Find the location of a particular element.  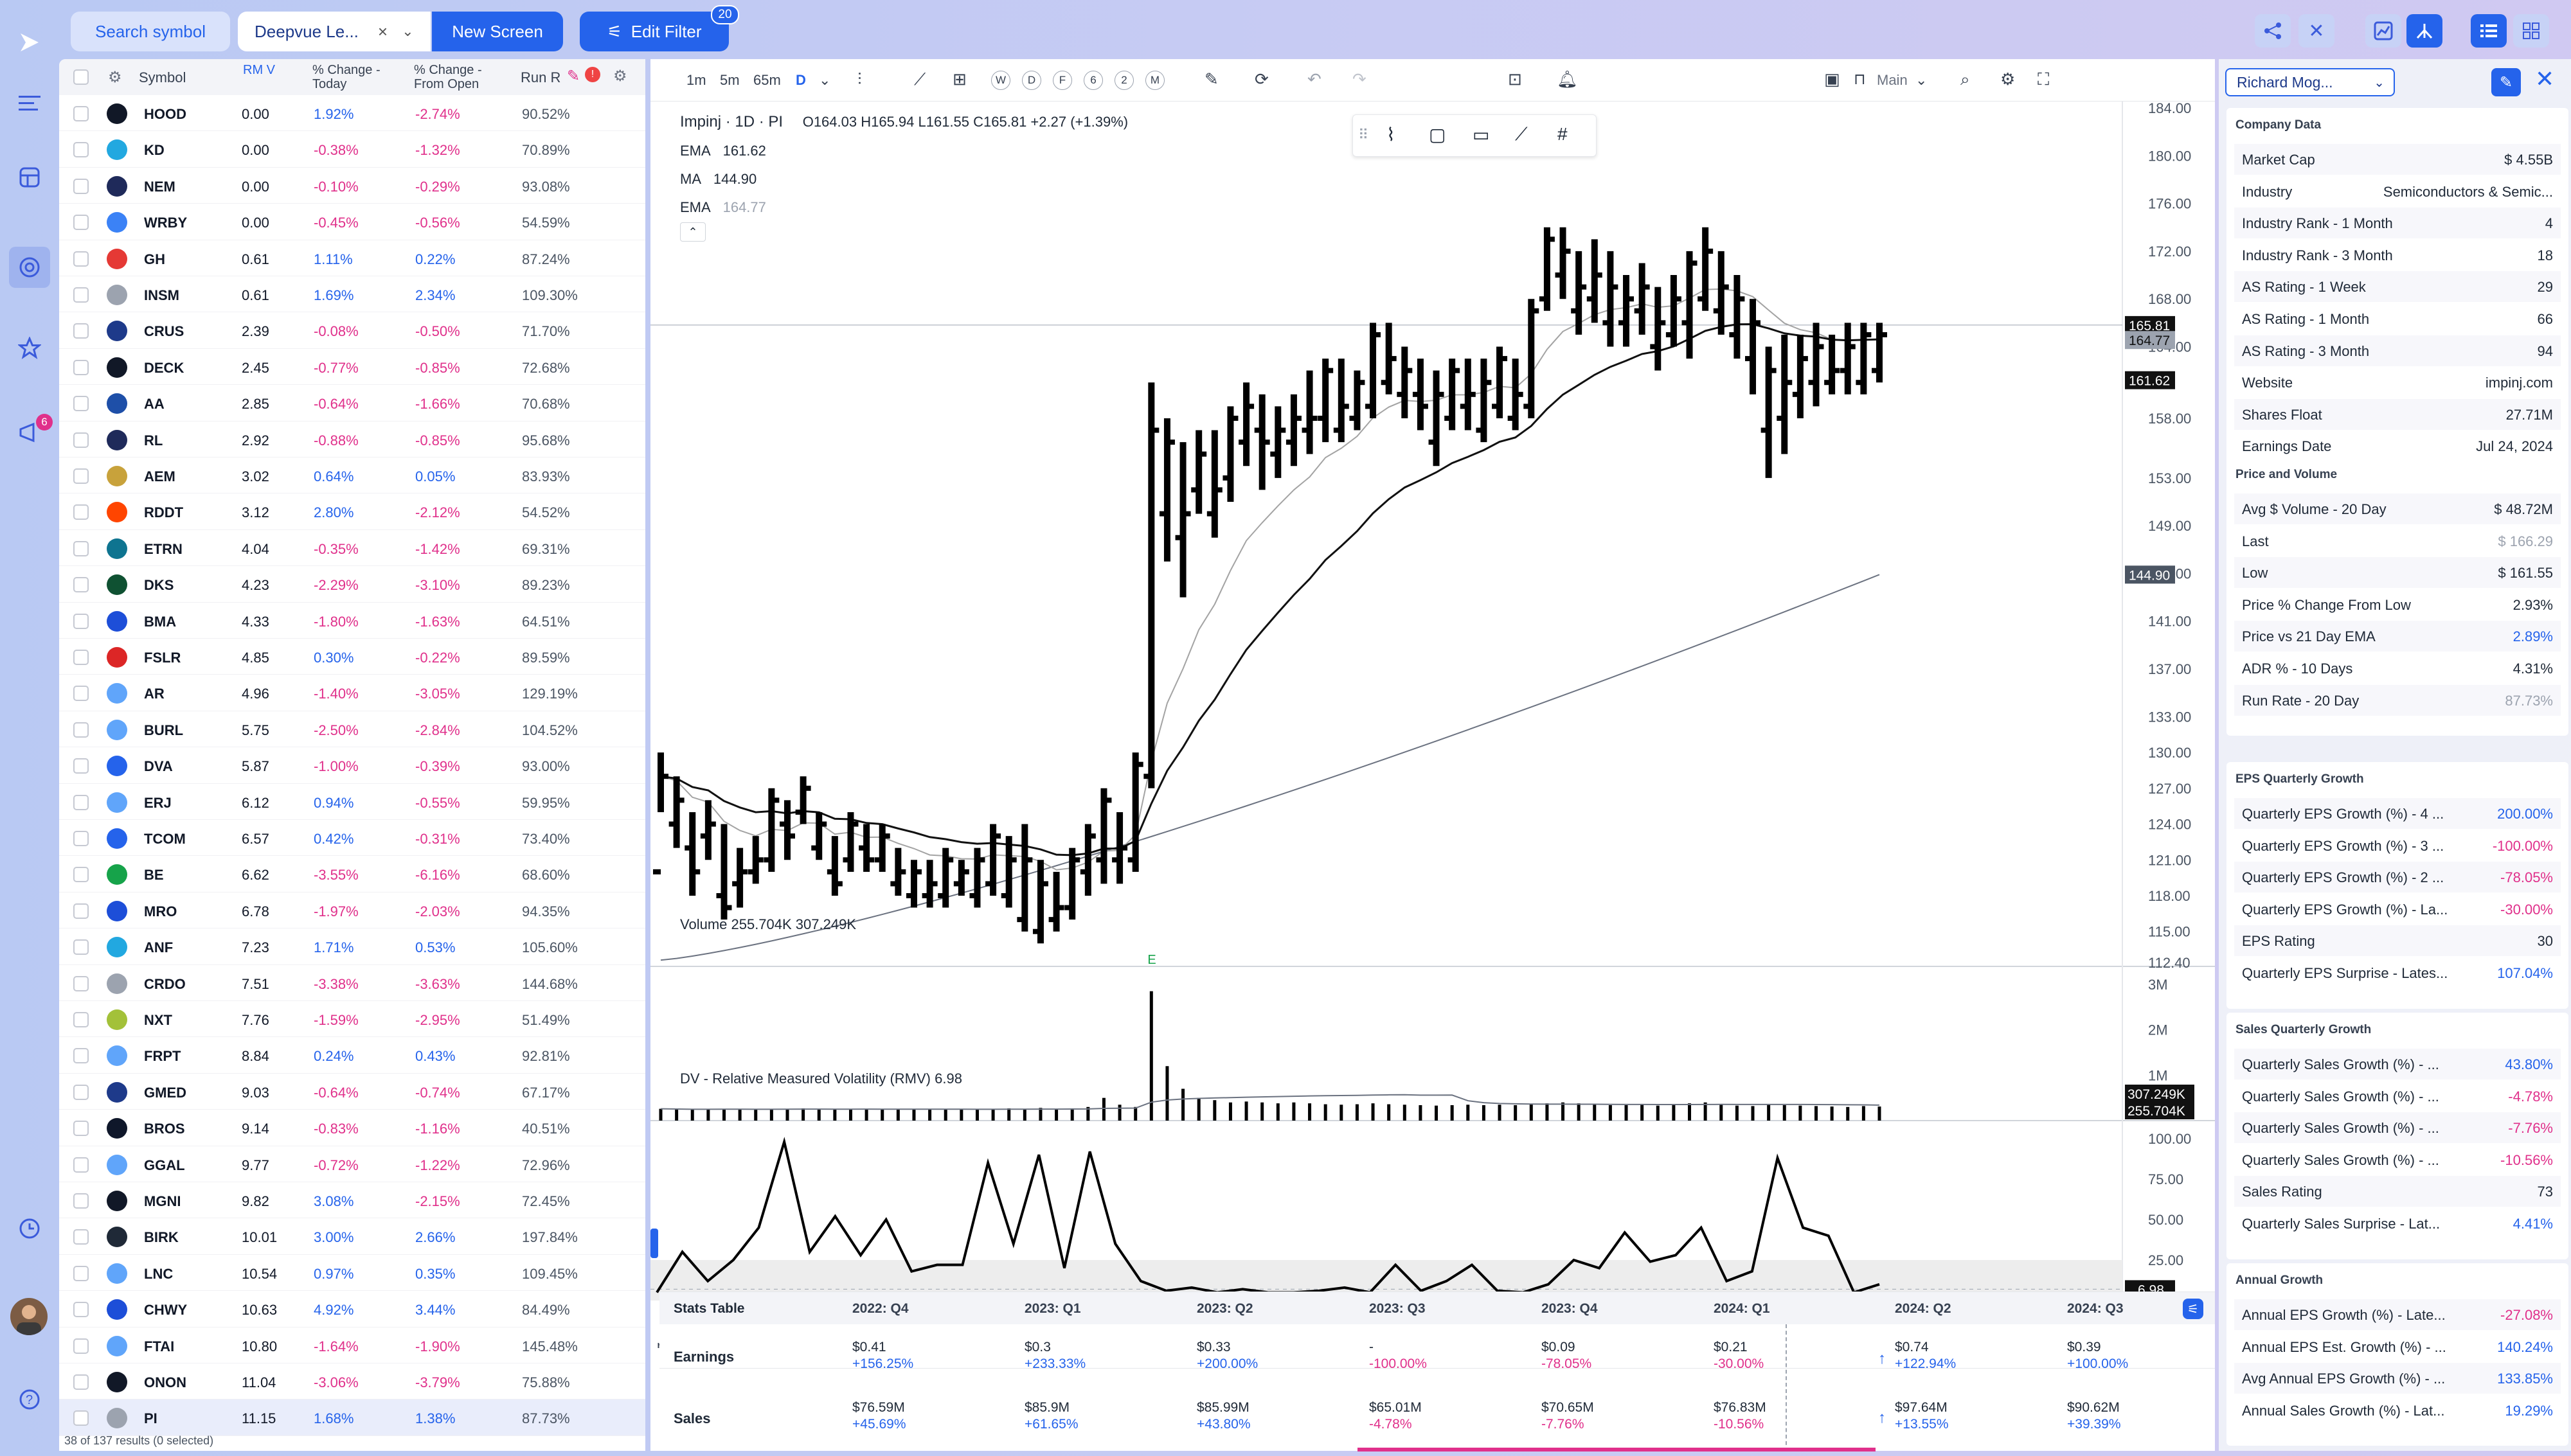

layout-name: Main is located at coordinates (1893, 80).